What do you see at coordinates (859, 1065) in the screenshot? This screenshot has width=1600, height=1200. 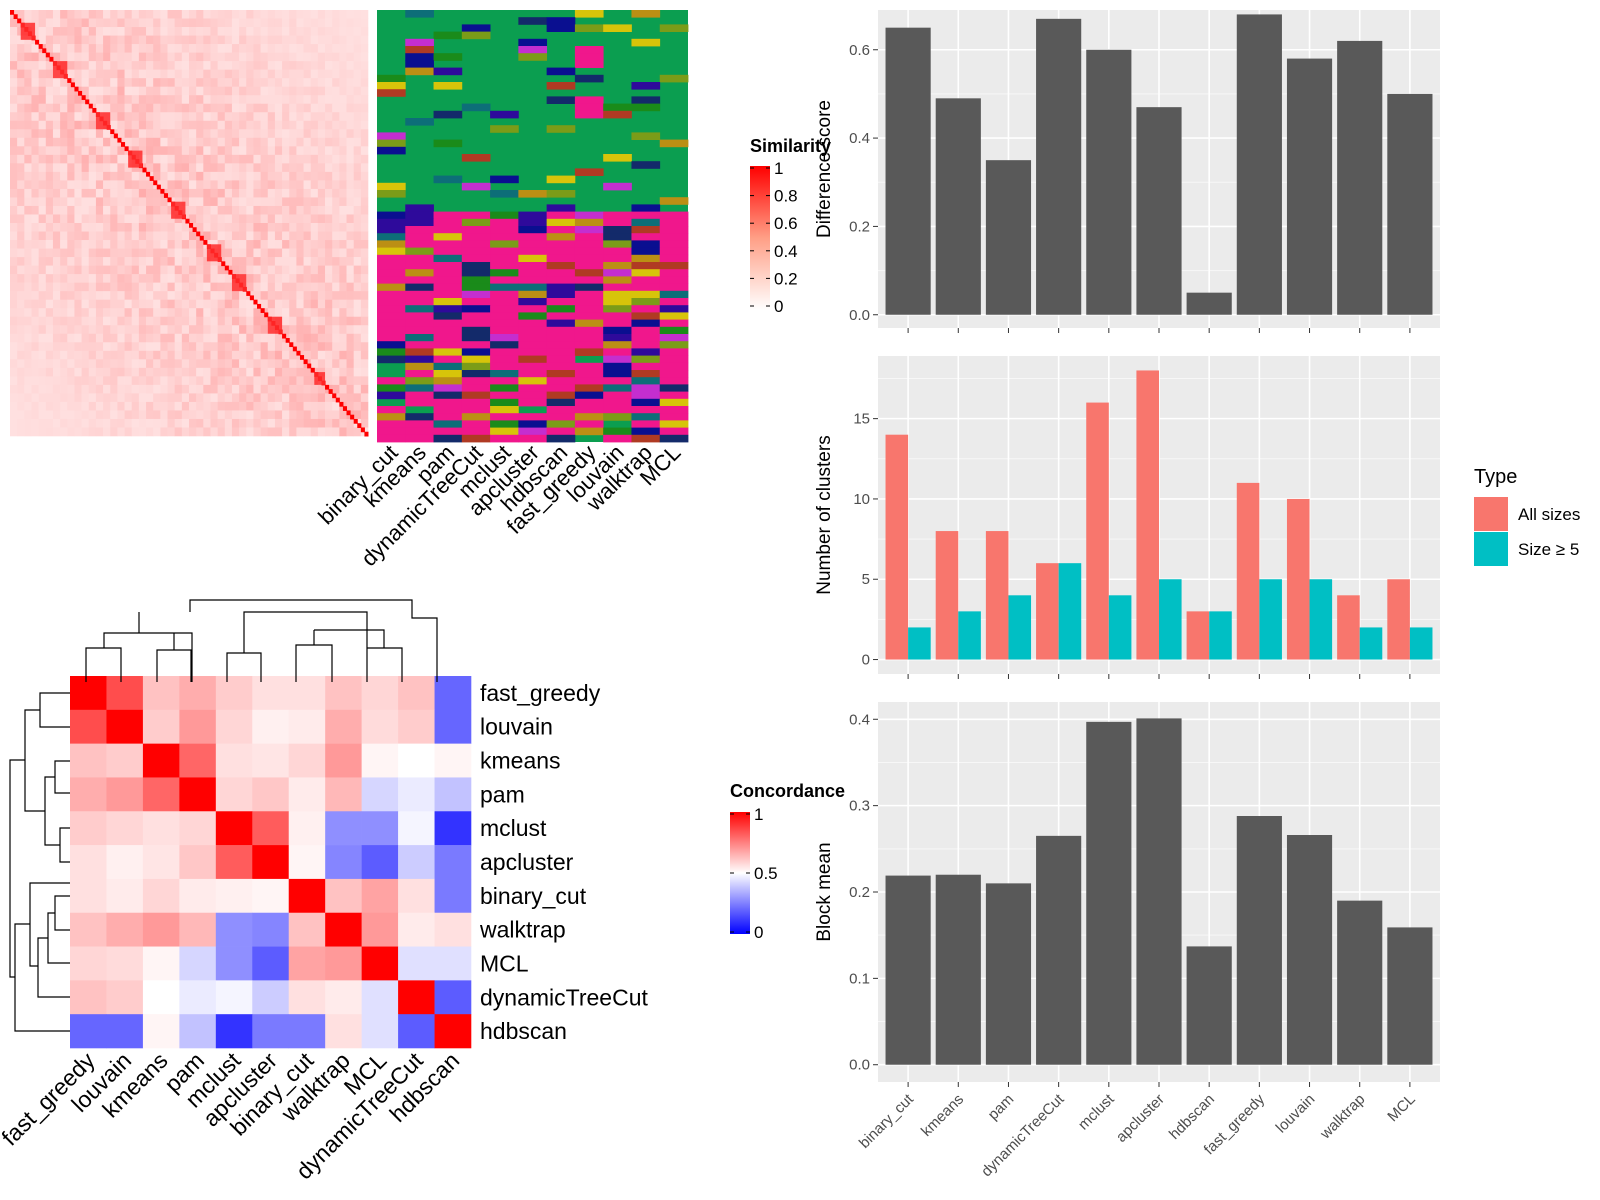 I see `y-tick-label: 0.0` at bounding box center [859, 1065].